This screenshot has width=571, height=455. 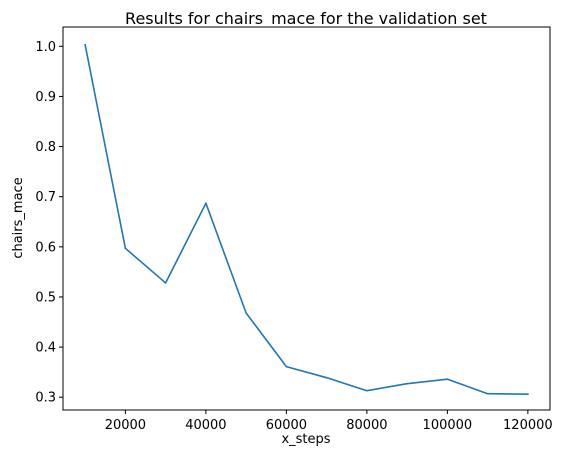 I want to click on x-axis-label: x_steps, so click(x=305, y=439).